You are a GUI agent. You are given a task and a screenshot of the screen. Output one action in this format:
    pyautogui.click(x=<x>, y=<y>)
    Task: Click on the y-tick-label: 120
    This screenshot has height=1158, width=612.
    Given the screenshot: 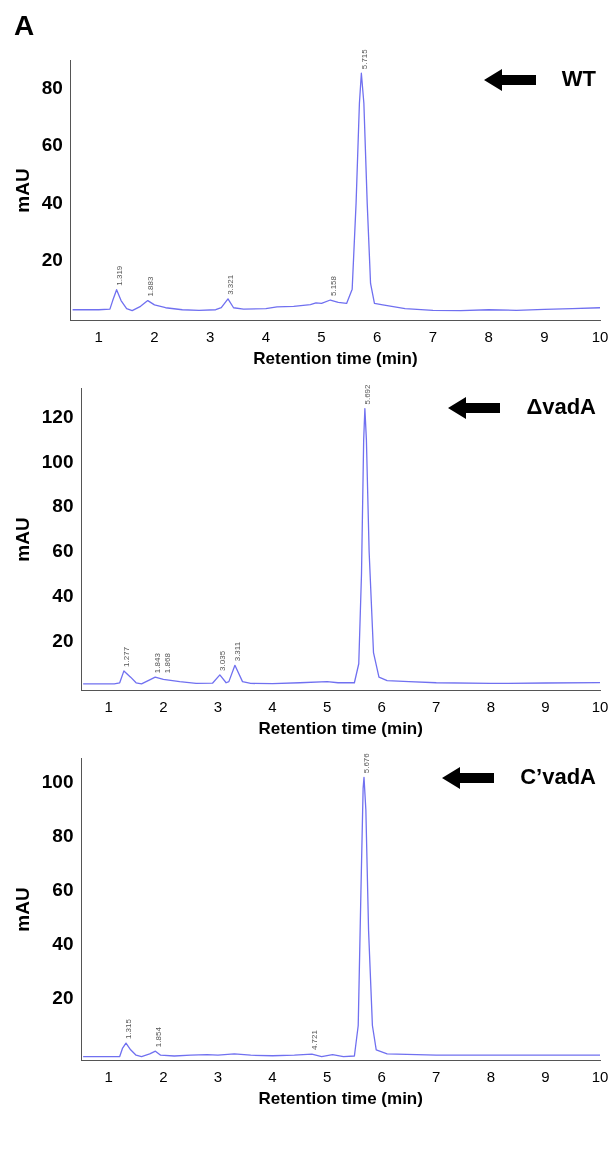 What is the action you would take?
    pyautogui.click(x=57, y=416)
    